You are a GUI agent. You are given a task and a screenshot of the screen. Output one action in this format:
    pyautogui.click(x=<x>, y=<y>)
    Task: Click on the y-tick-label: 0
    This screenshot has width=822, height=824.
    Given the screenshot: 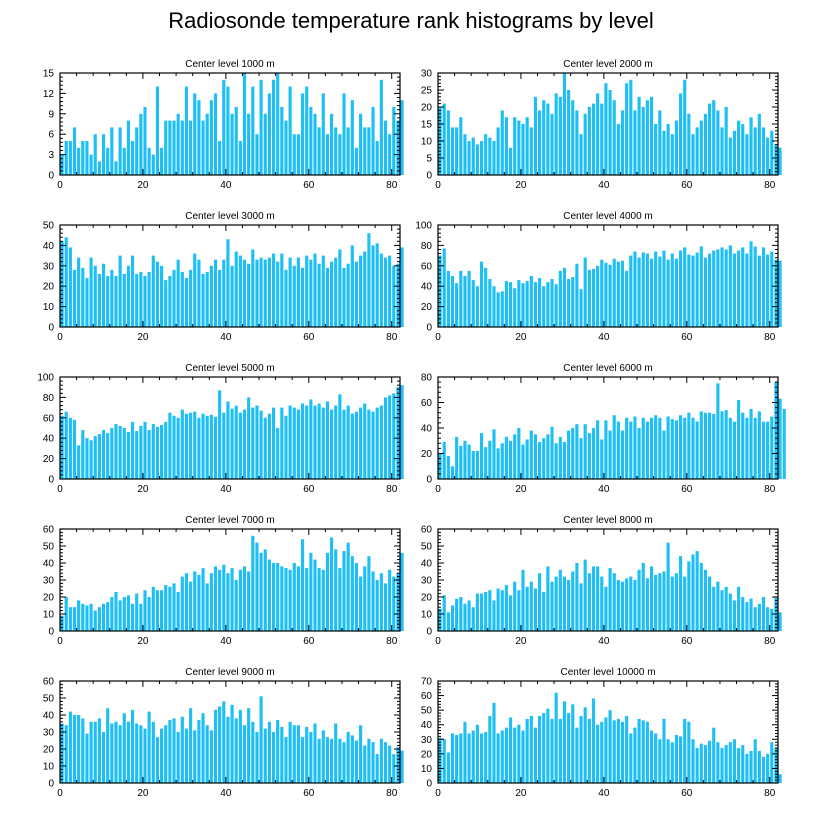 What is the action you would take?
    pyautogui.click(x=429, y=480)
    